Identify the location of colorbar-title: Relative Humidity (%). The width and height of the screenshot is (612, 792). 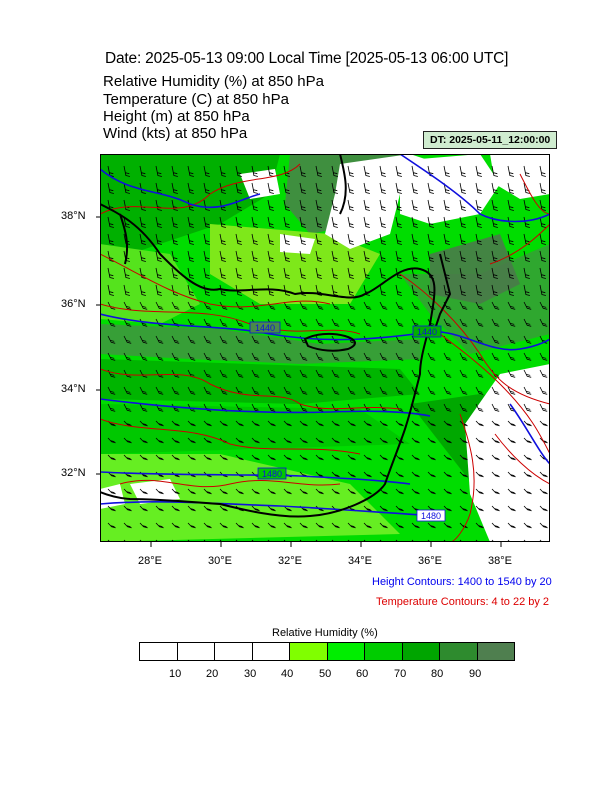
(325, 633).